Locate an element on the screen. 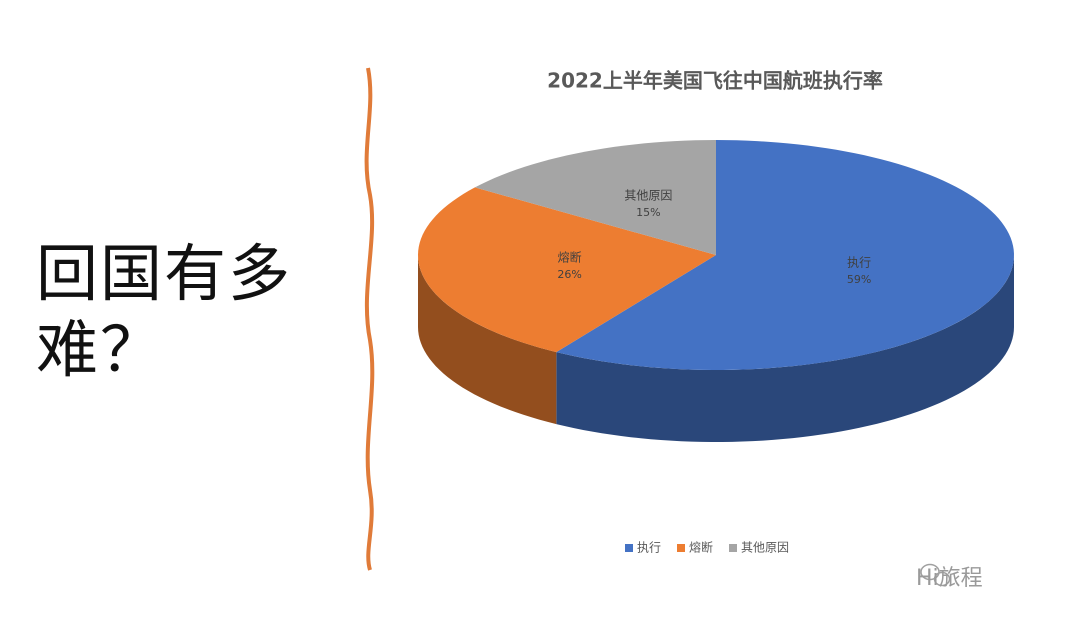  value-label: 15% is located at coordinates (648, 212).